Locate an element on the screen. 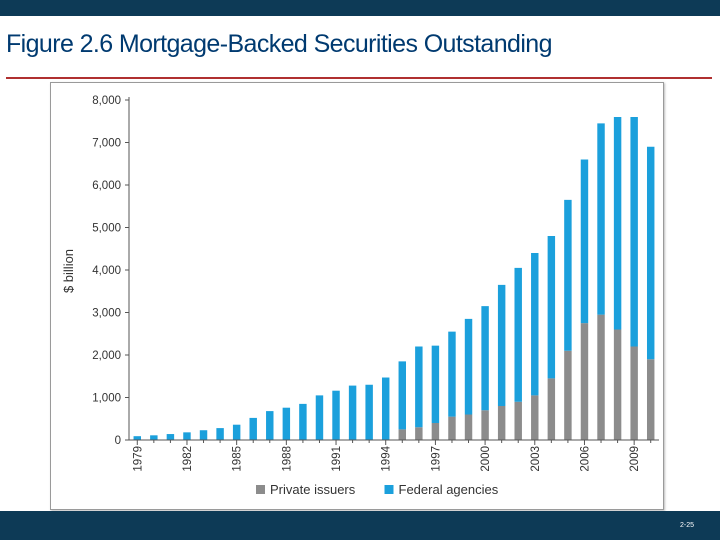 The height and width of the screenshot is (540, 720). x-tick-label-1982: 1982 is located at coordinates (188, 459).